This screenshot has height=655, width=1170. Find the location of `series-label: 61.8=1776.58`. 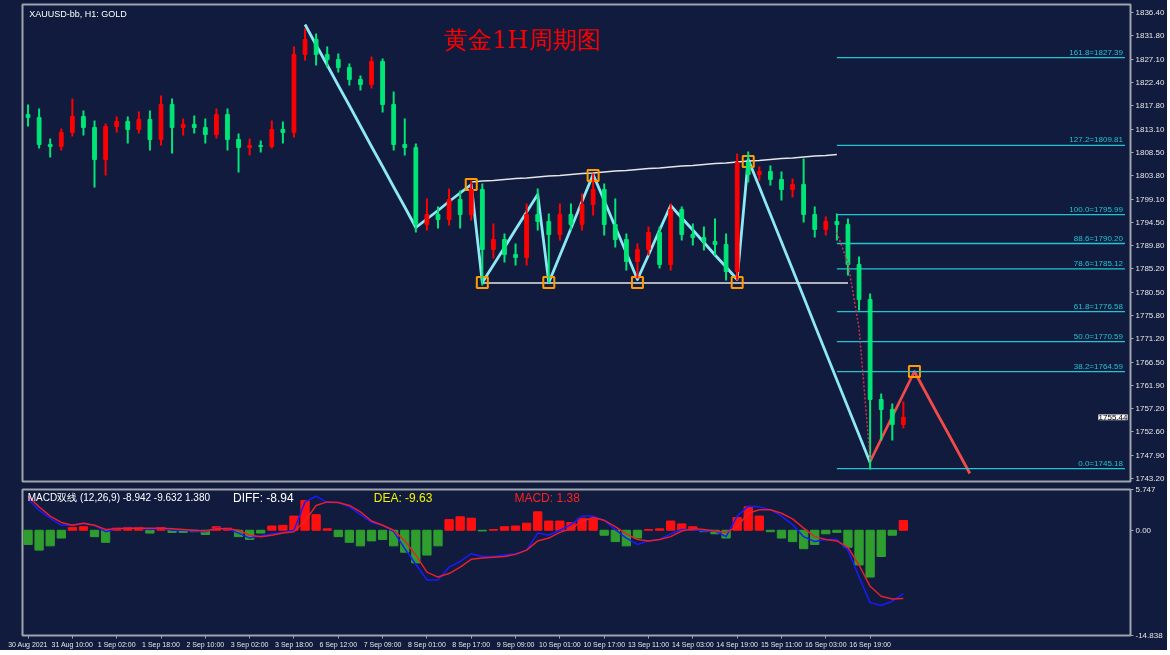

series-label: 61.8=1776.58 is located at coordinates (1098, 306).